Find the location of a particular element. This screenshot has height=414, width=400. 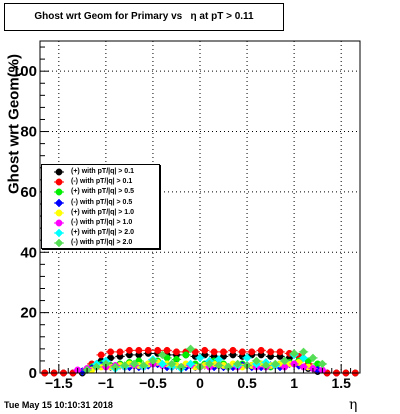

series-layer is located at coordinates (200, 360).